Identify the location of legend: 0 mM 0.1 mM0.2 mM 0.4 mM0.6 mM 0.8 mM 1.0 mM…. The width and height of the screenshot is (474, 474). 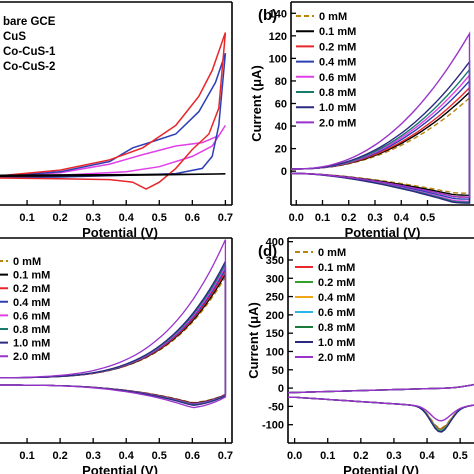
(25, 309).